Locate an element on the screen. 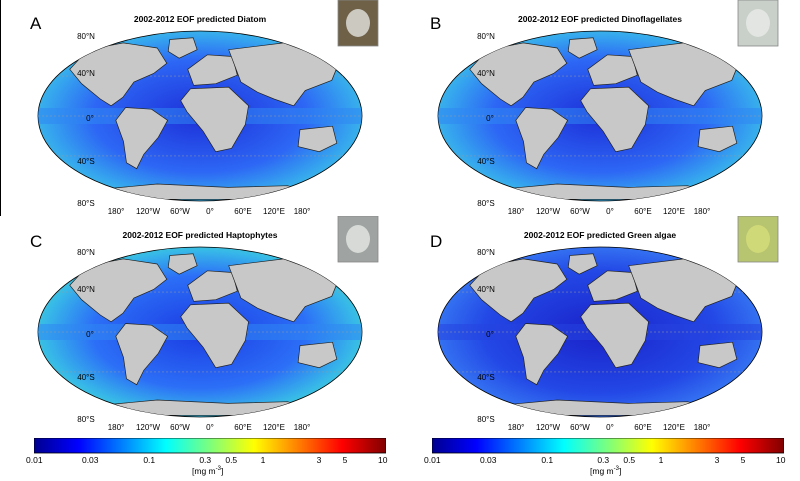  green-algae-micrograph-icon is located at coordinates (758, 239).